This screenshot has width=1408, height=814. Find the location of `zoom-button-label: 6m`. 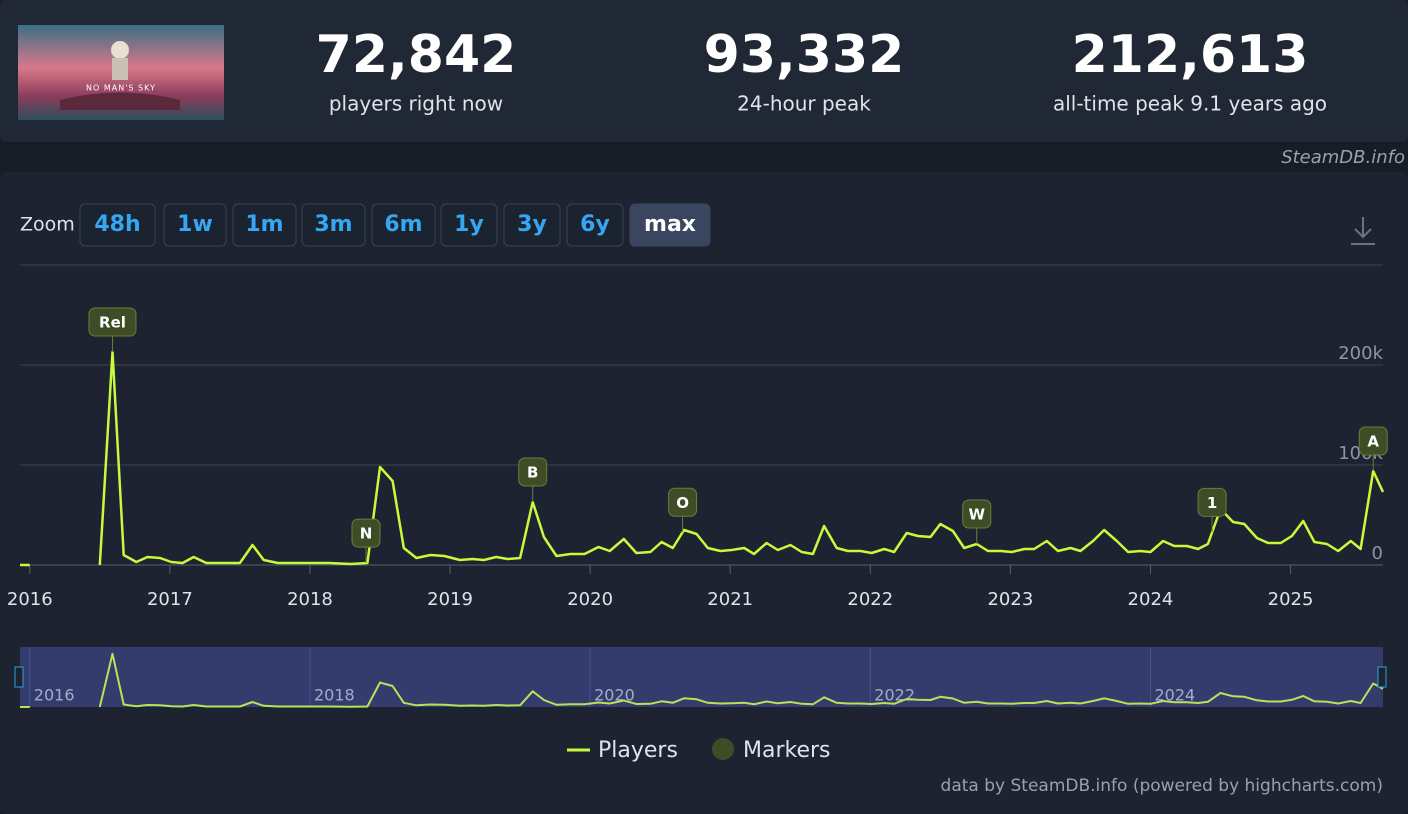

zoom-button-label: 6m is located at coordinates (403, 224).